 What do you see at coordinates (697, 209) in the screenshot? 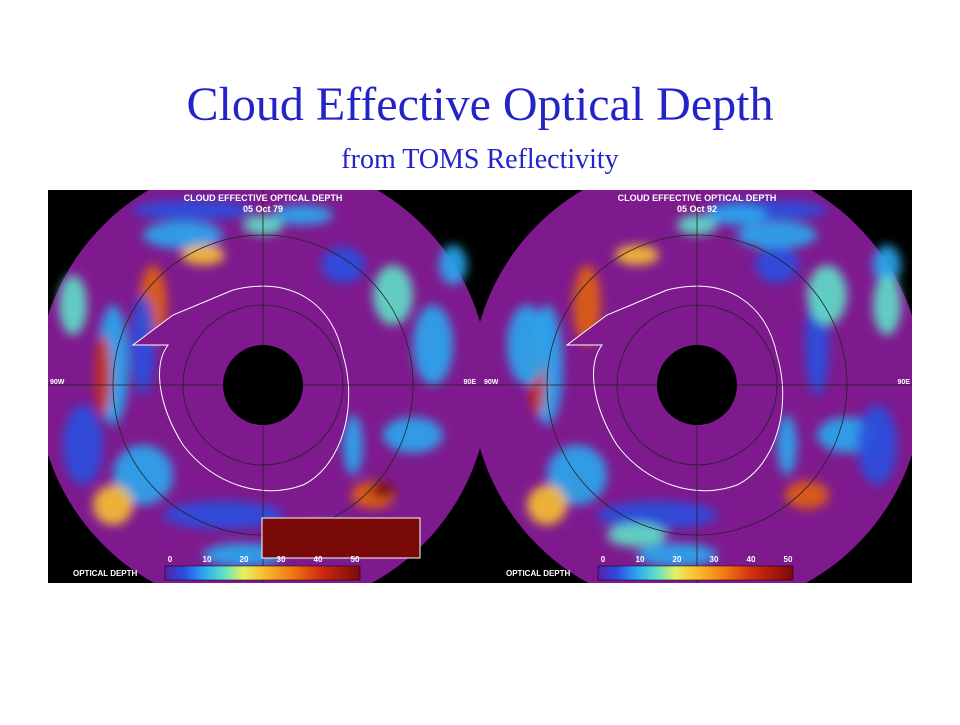
I see `panel-date: 05 Oct 92` at bounding box center [697, 209].